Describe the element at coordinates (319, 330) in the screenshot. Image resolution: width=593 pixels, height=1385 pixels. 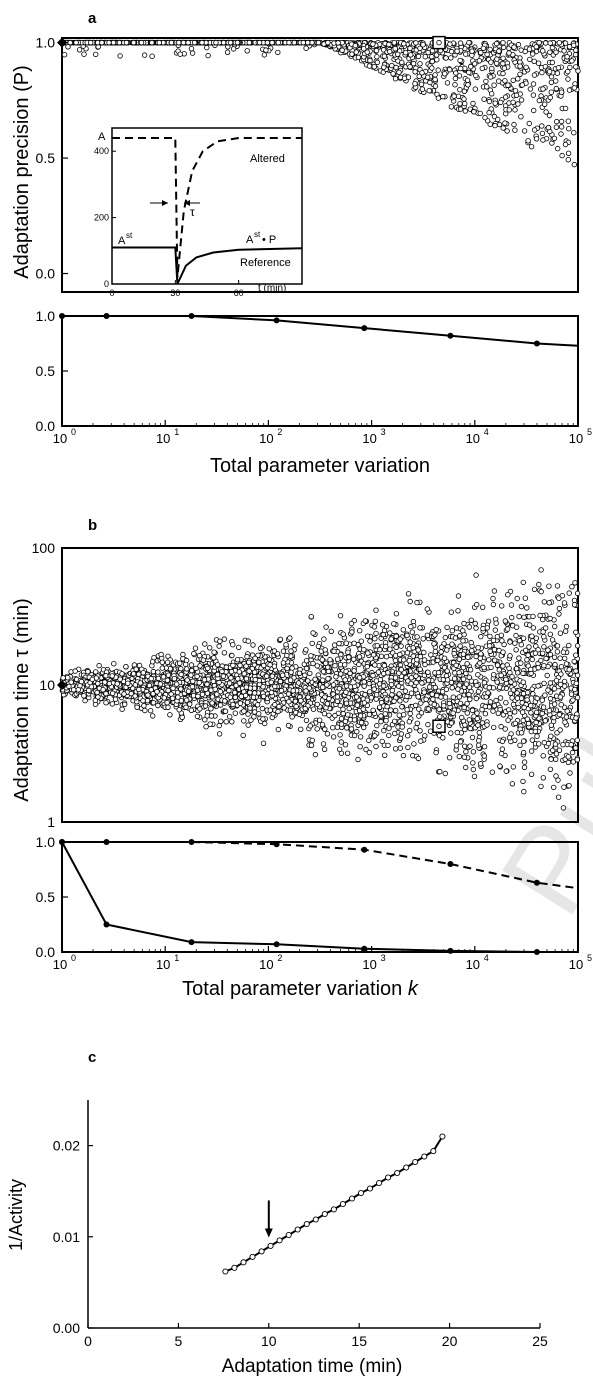
I see `panel-a-fraction-series` at that location.